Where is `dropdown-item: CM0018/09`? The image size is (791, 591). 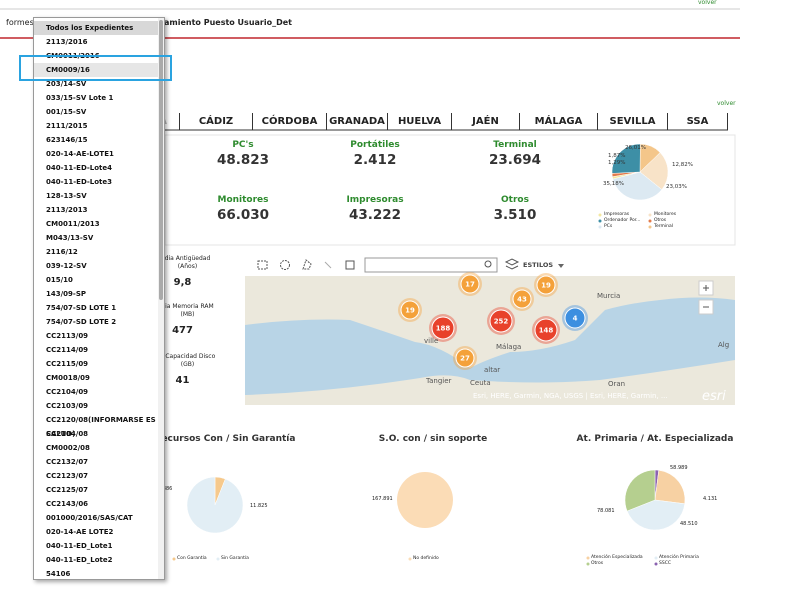 dropdown-item: CM0018/09 is located at coordinates (68, 378).